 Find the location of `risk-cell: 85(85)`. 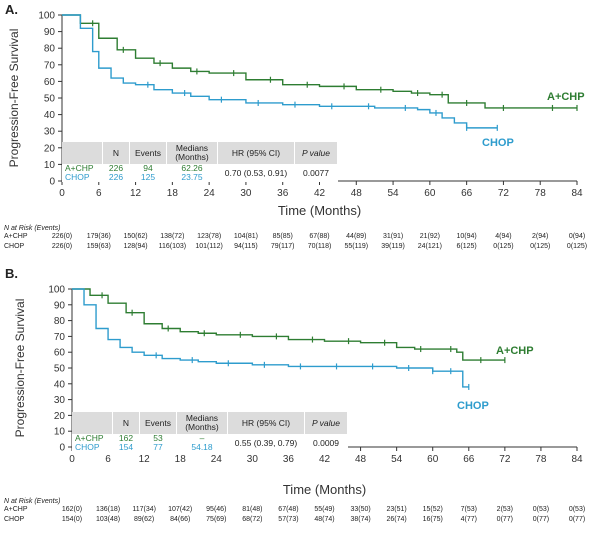

risk-cell: 85(85) is located at coordinates (282, 236).